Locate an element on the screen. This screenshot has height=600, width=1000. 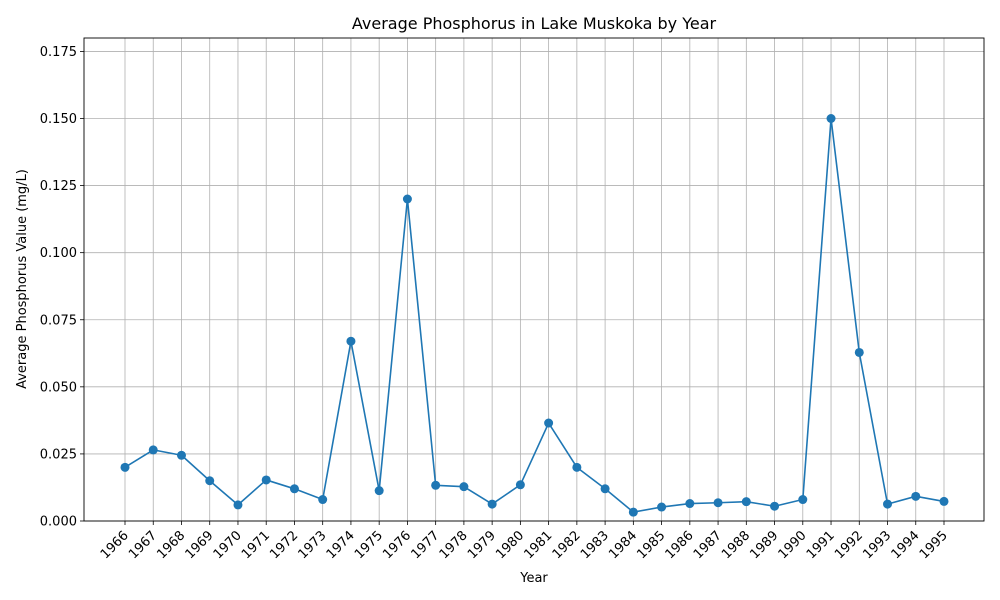
y-tick-label: 0.175 is located at coordinates (58, 52).